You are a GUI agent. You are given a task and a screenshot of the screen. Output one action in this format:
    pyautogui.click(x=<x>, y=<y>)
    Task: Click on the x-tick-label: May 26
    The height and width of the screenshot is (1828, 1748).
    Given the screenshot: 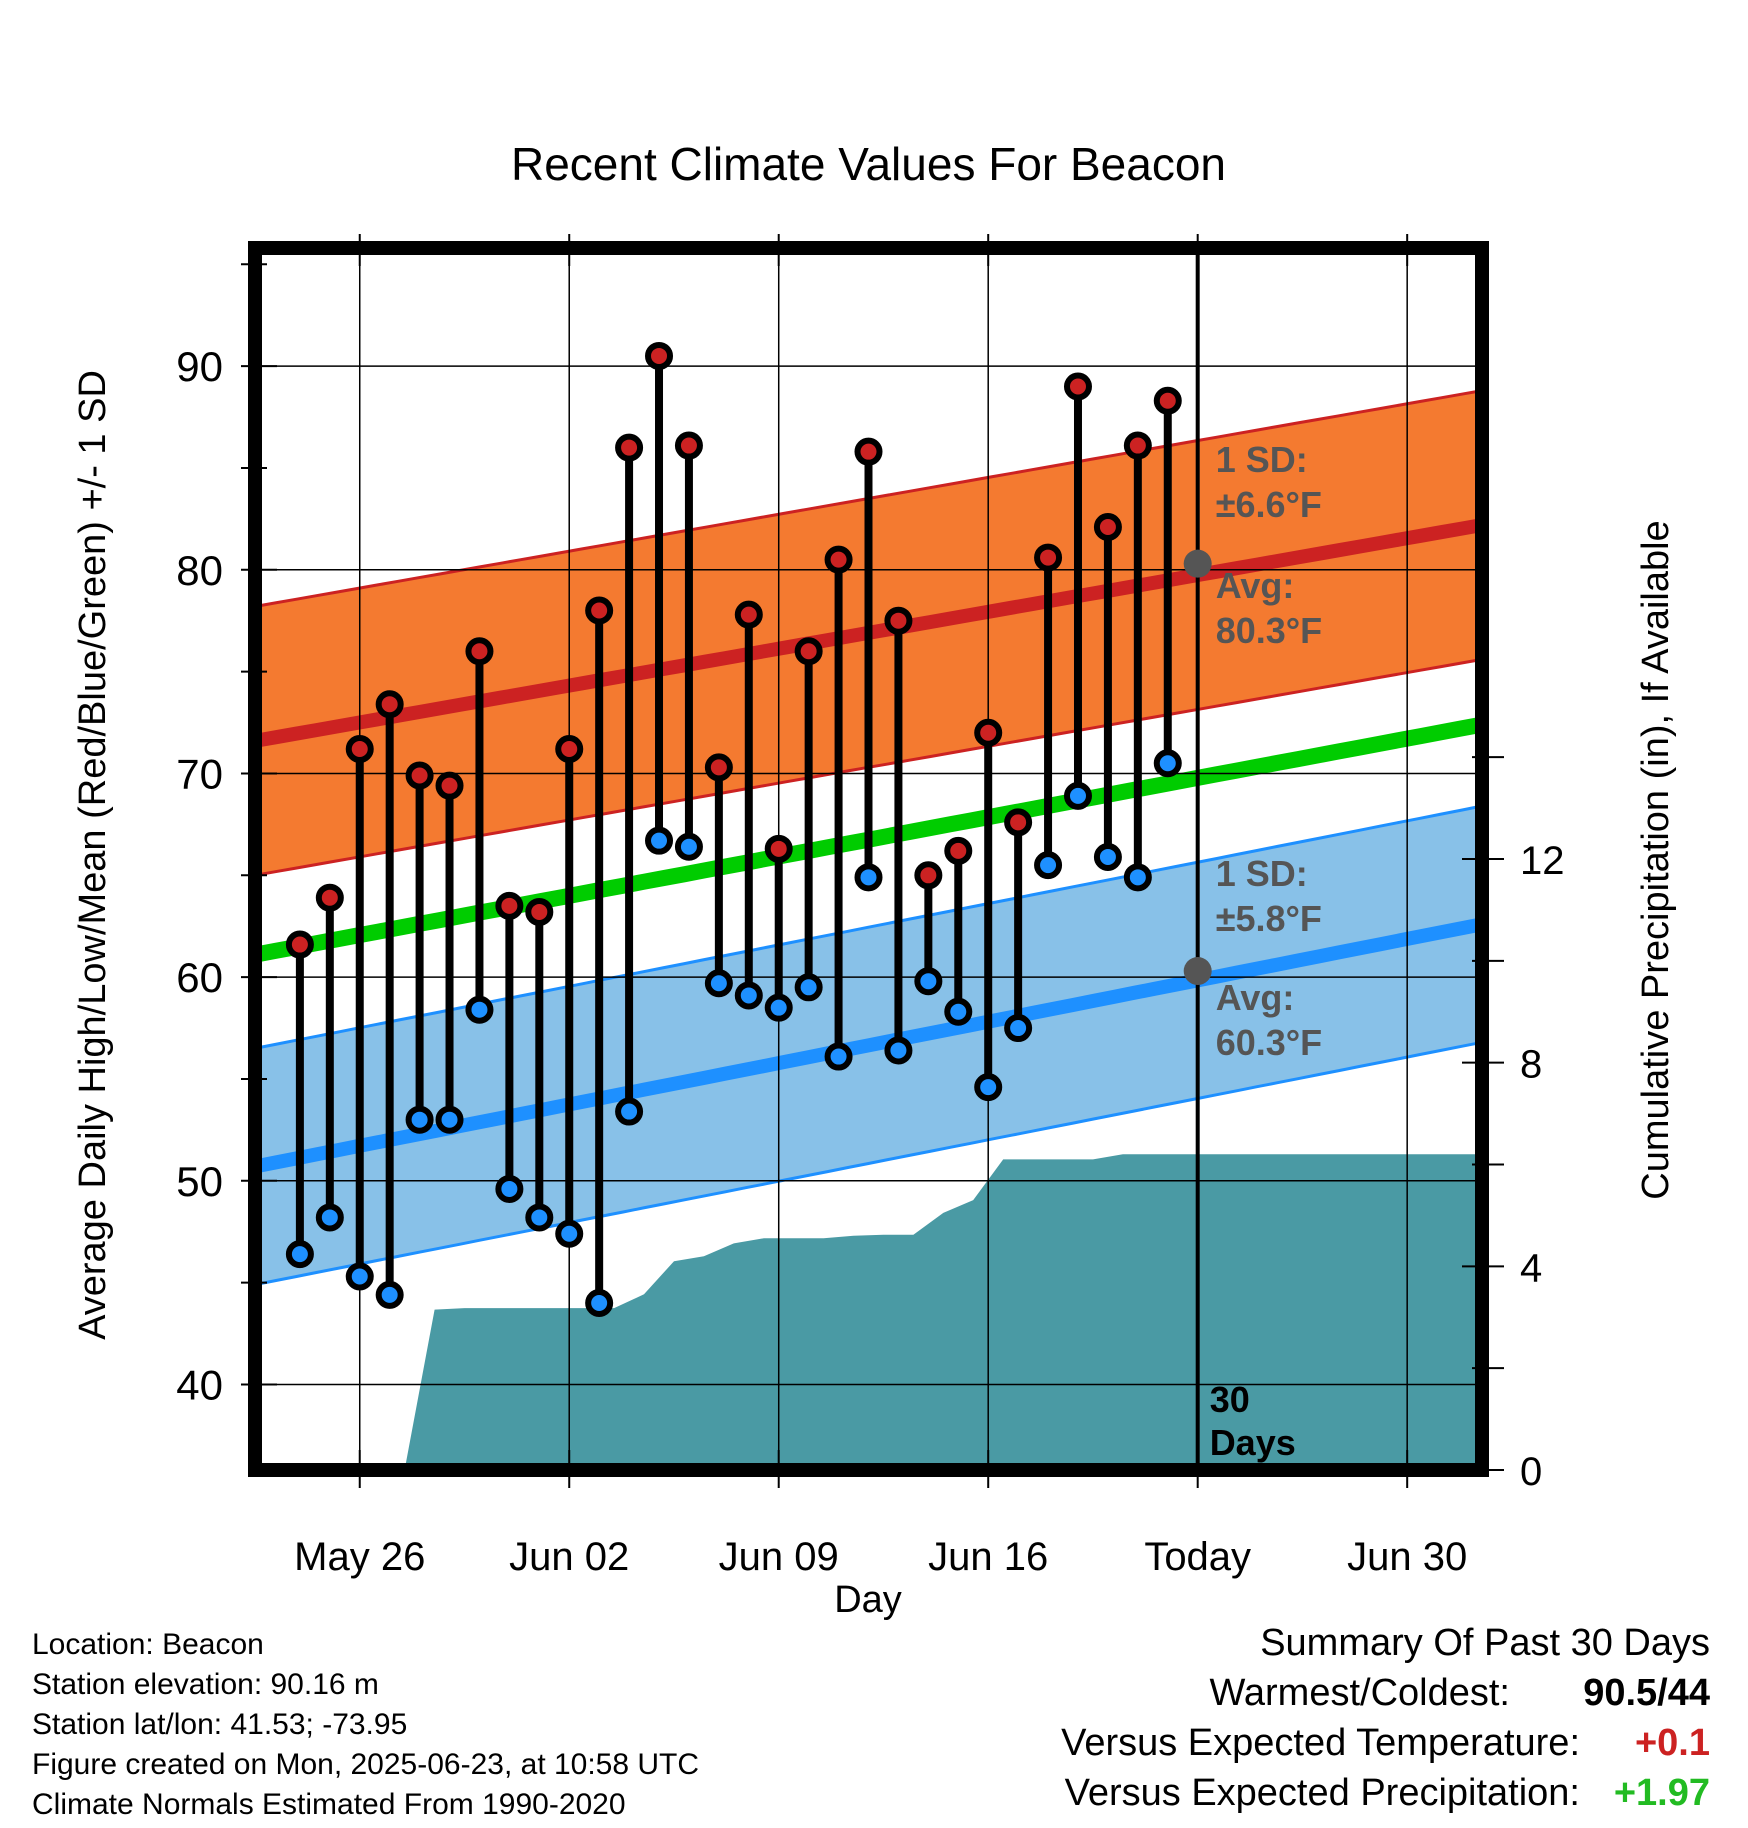 What is the action you would take?
    pyautogui.click(x=359, y=1557)
    